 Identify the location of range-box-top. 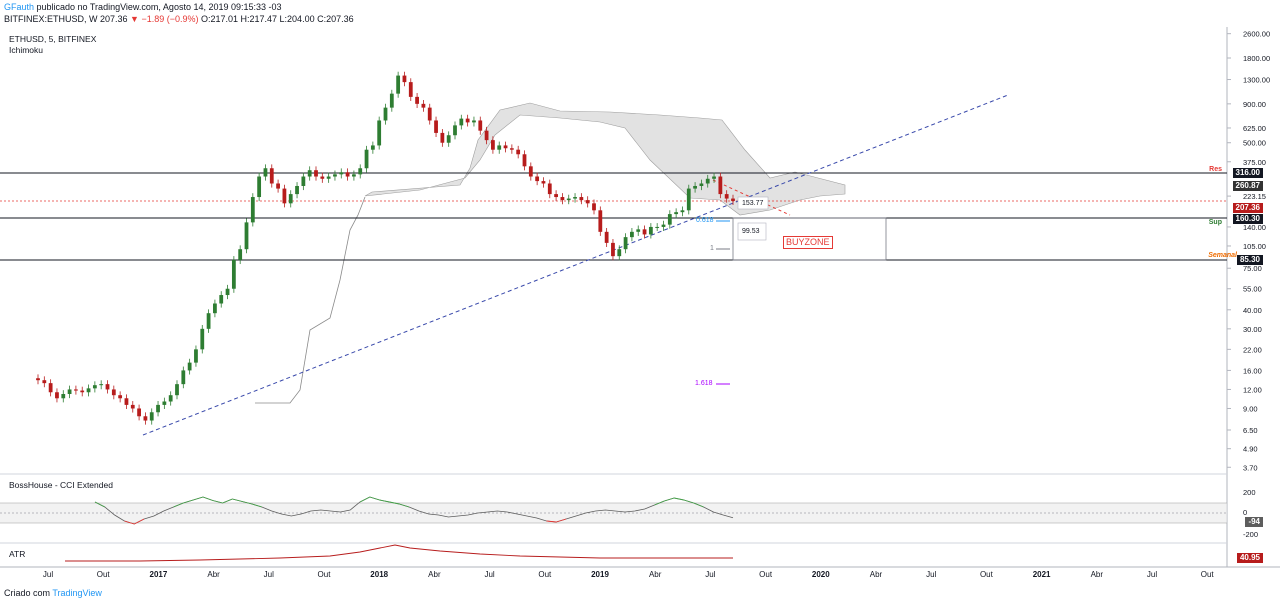
(753, 203).